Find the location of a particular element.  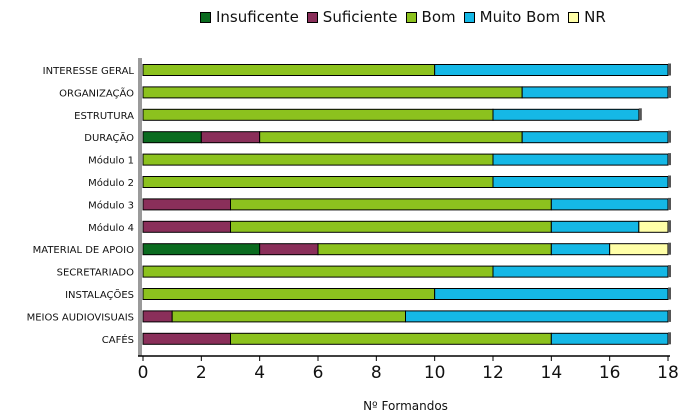

bar-modulo-4-muito-bom is located at coordinates (595, 226).